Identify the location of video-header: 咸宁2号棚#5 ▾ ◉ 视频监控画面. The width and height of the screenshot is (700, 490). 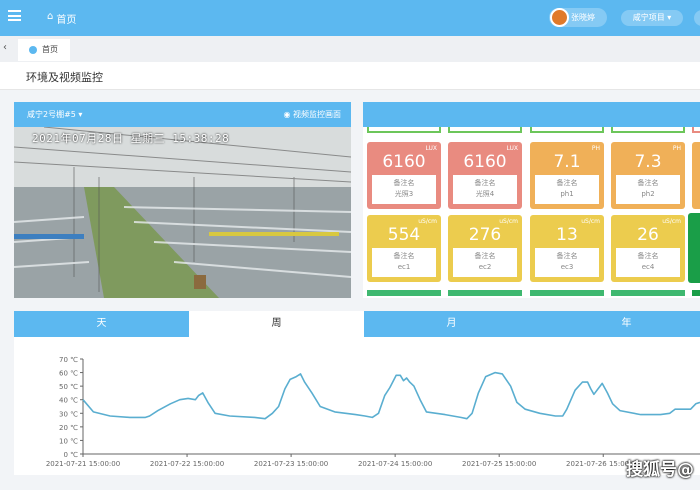
(182, 114).